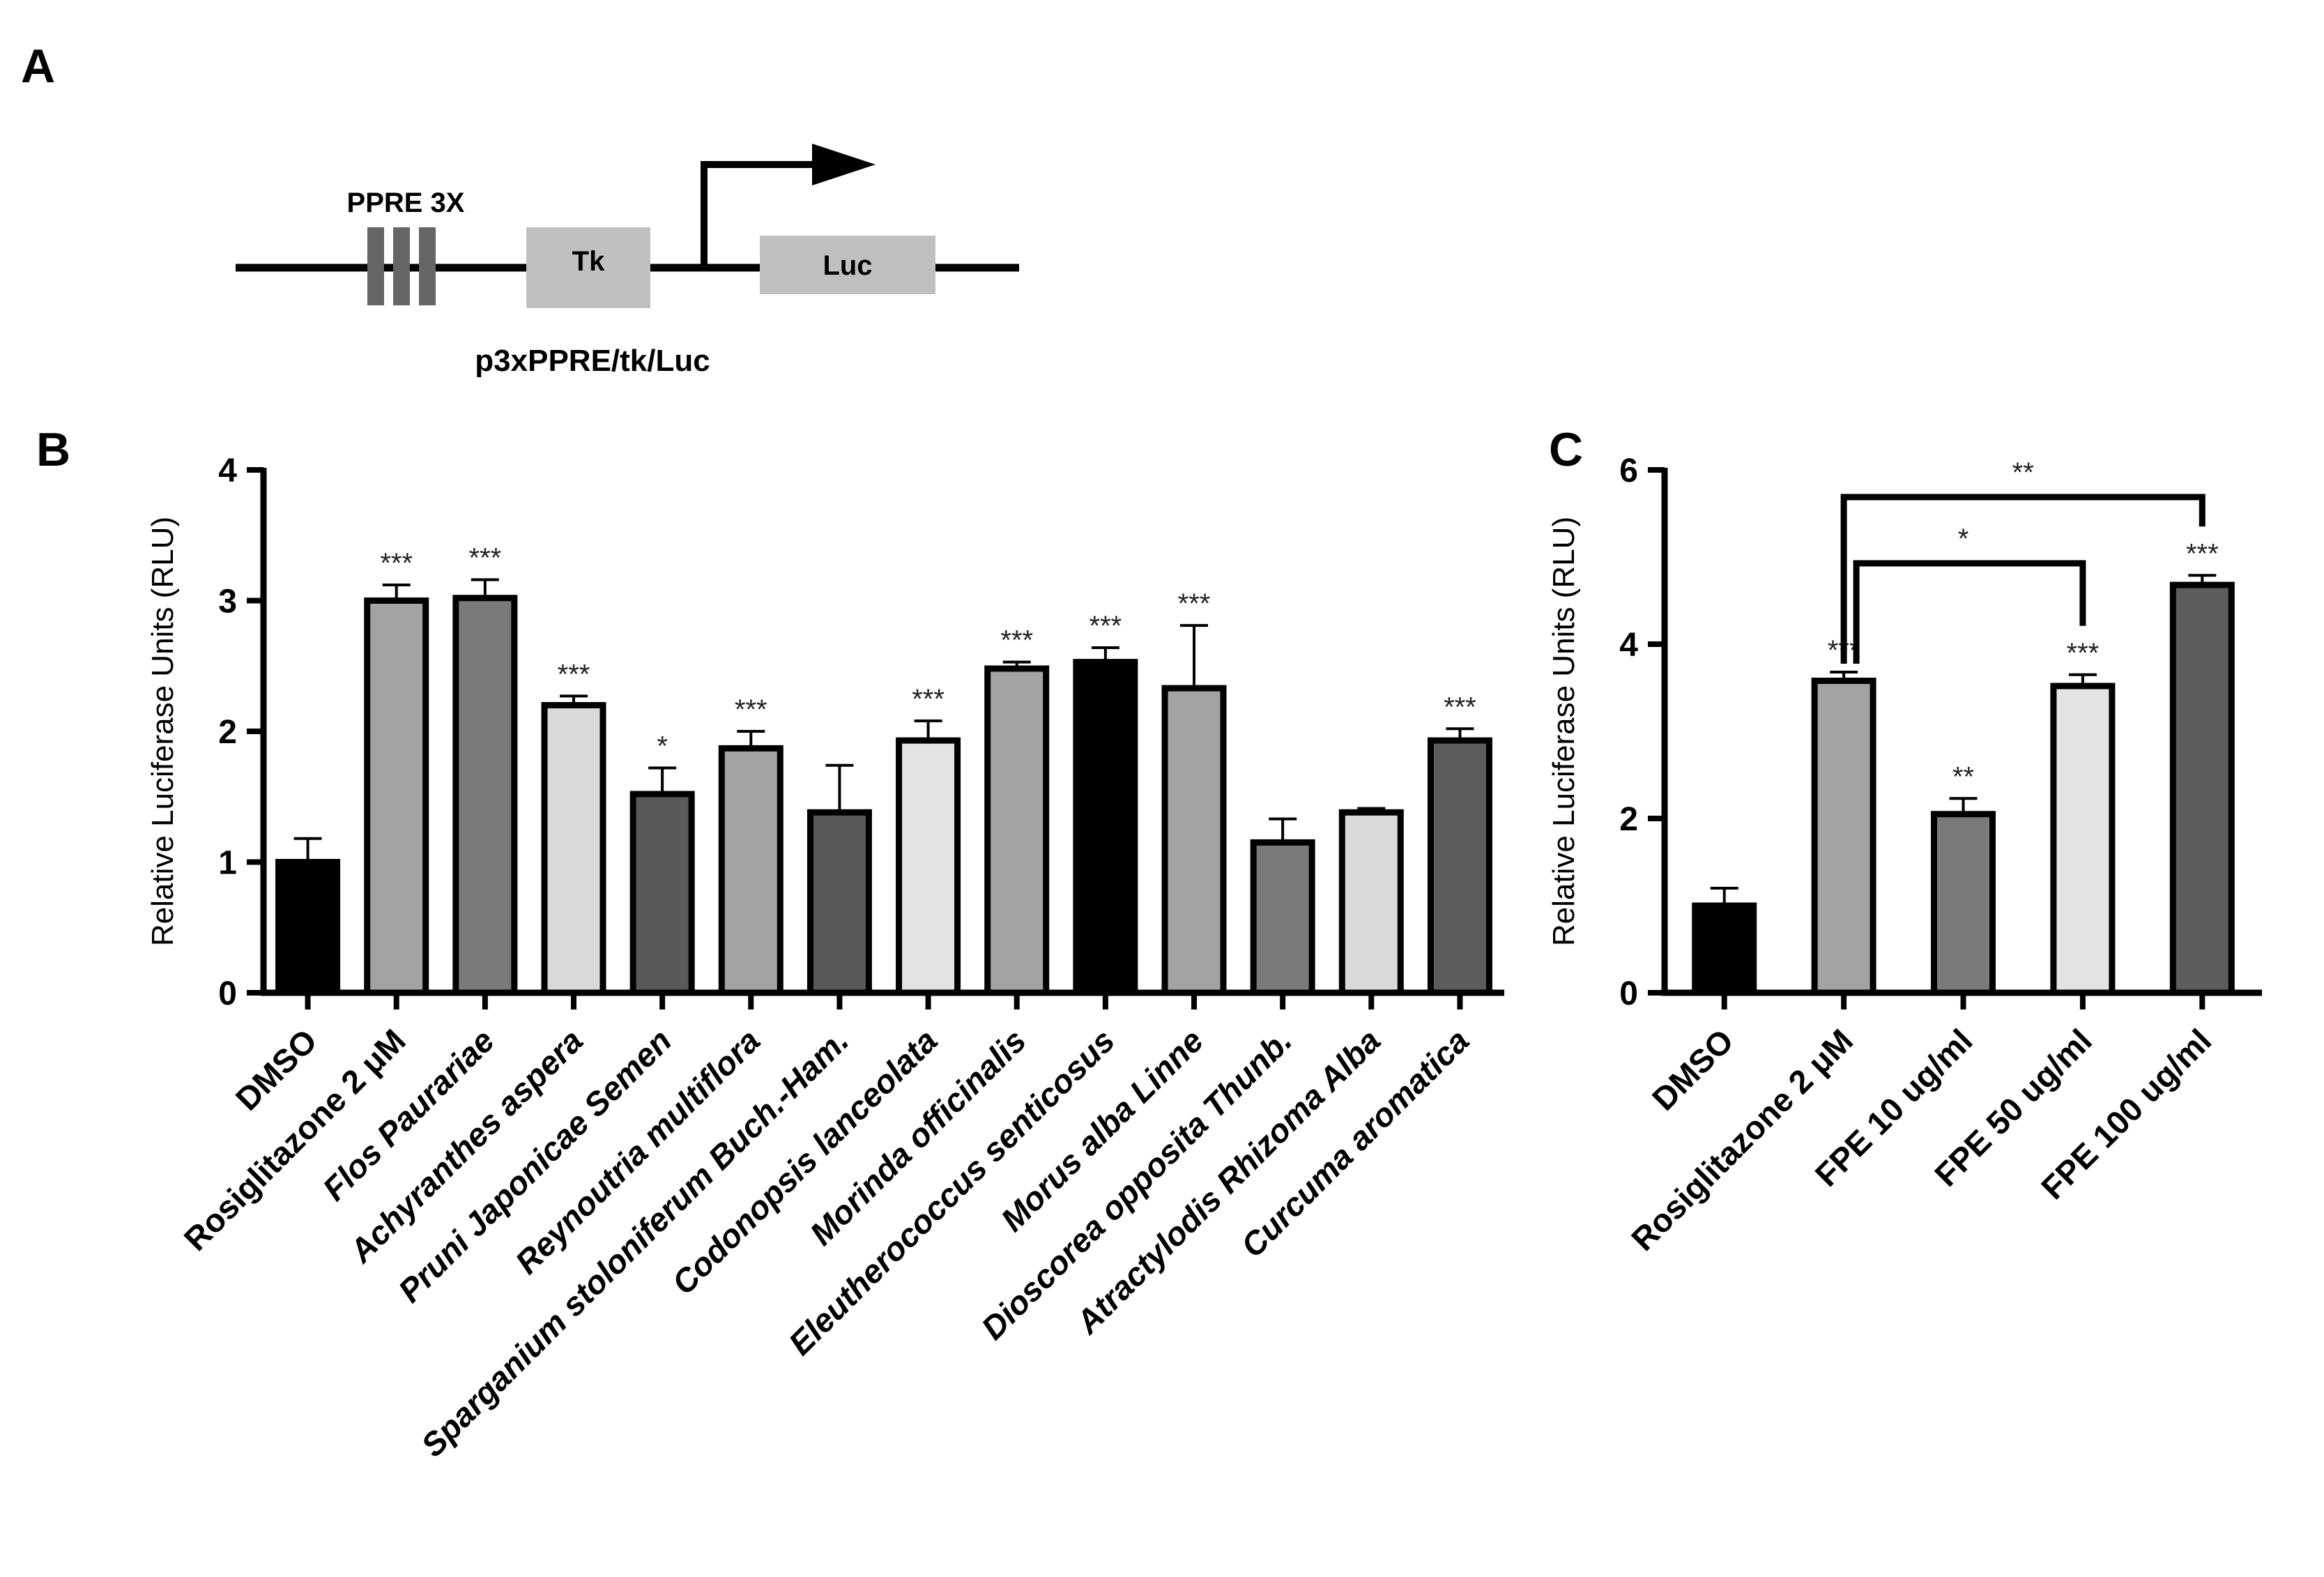  Describe the element at coordinates (53, 449) in the screenshot. I see `panel-b-letter: B` at that location.